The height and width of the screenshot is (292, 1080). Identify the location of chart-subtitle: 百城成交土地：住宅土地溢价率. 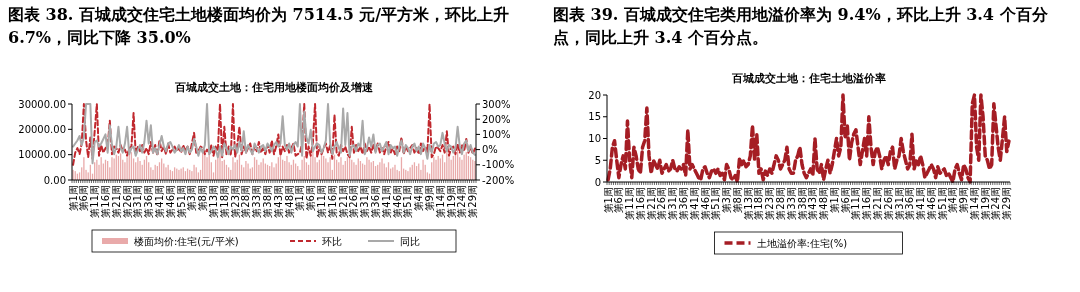
(808, 78).